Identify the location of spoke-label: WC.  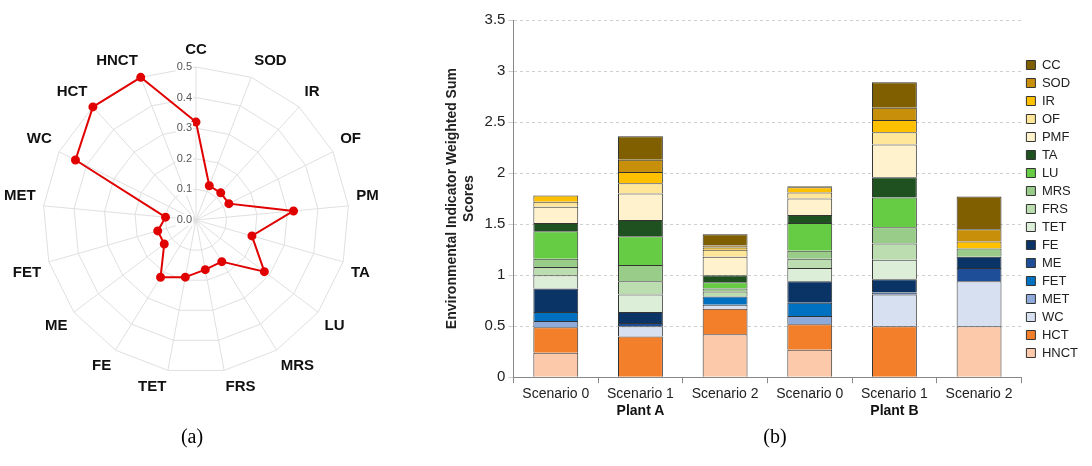
(39, 138).